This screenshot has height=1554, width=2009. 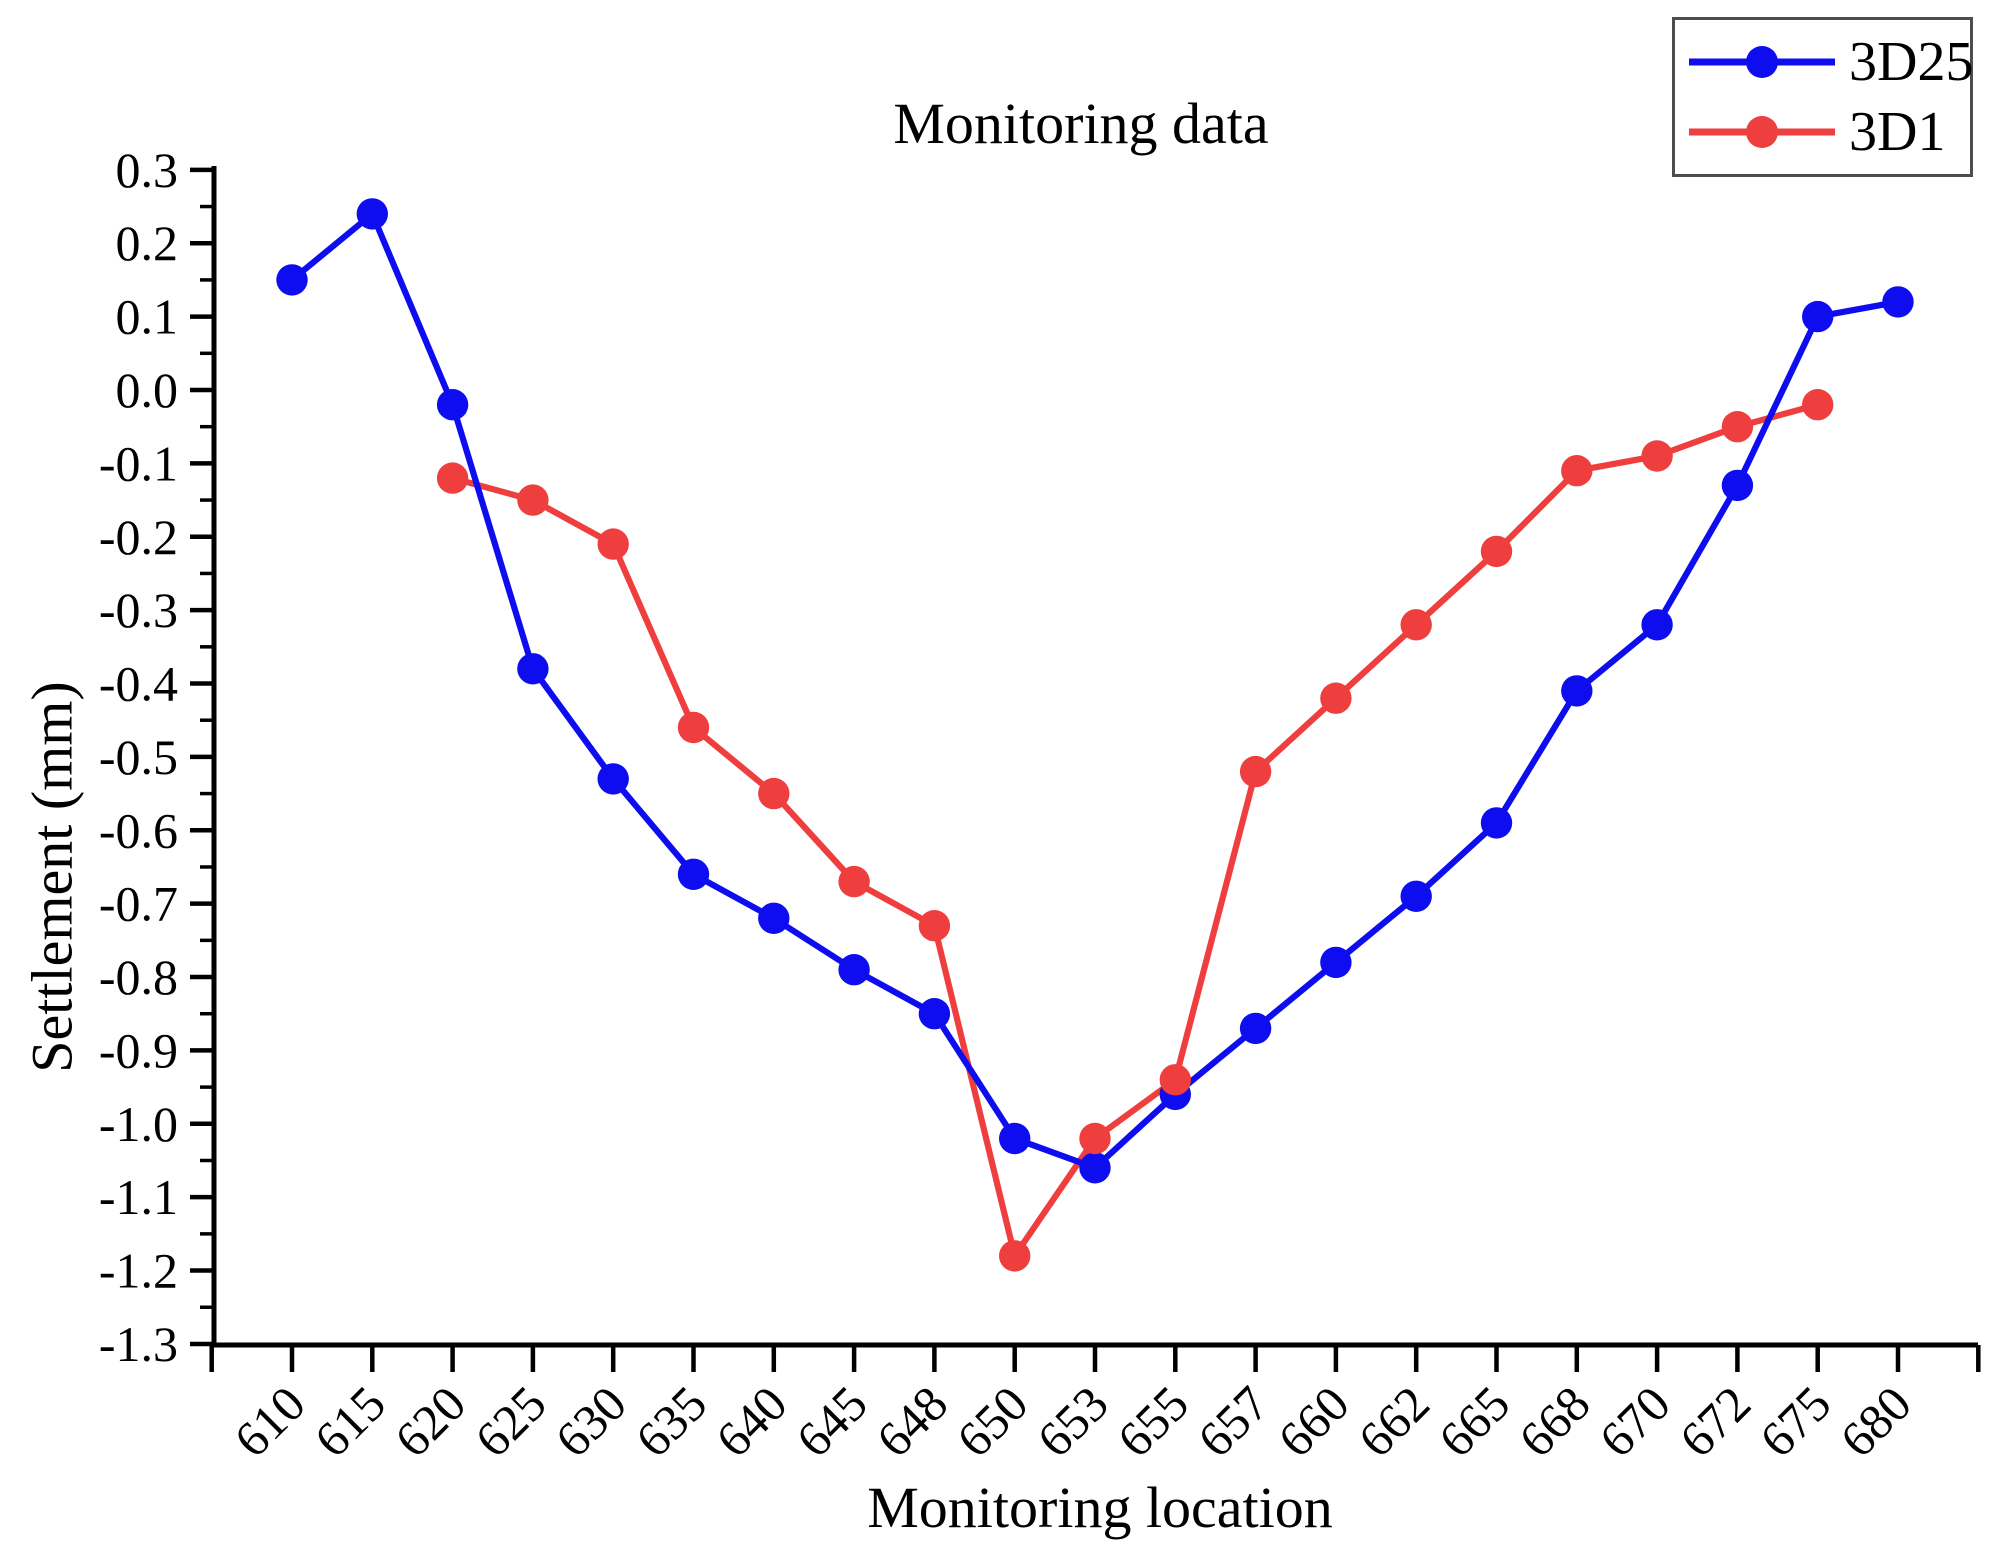 I want to click on x-tick-label: 620, so click(x=430, y=1421).